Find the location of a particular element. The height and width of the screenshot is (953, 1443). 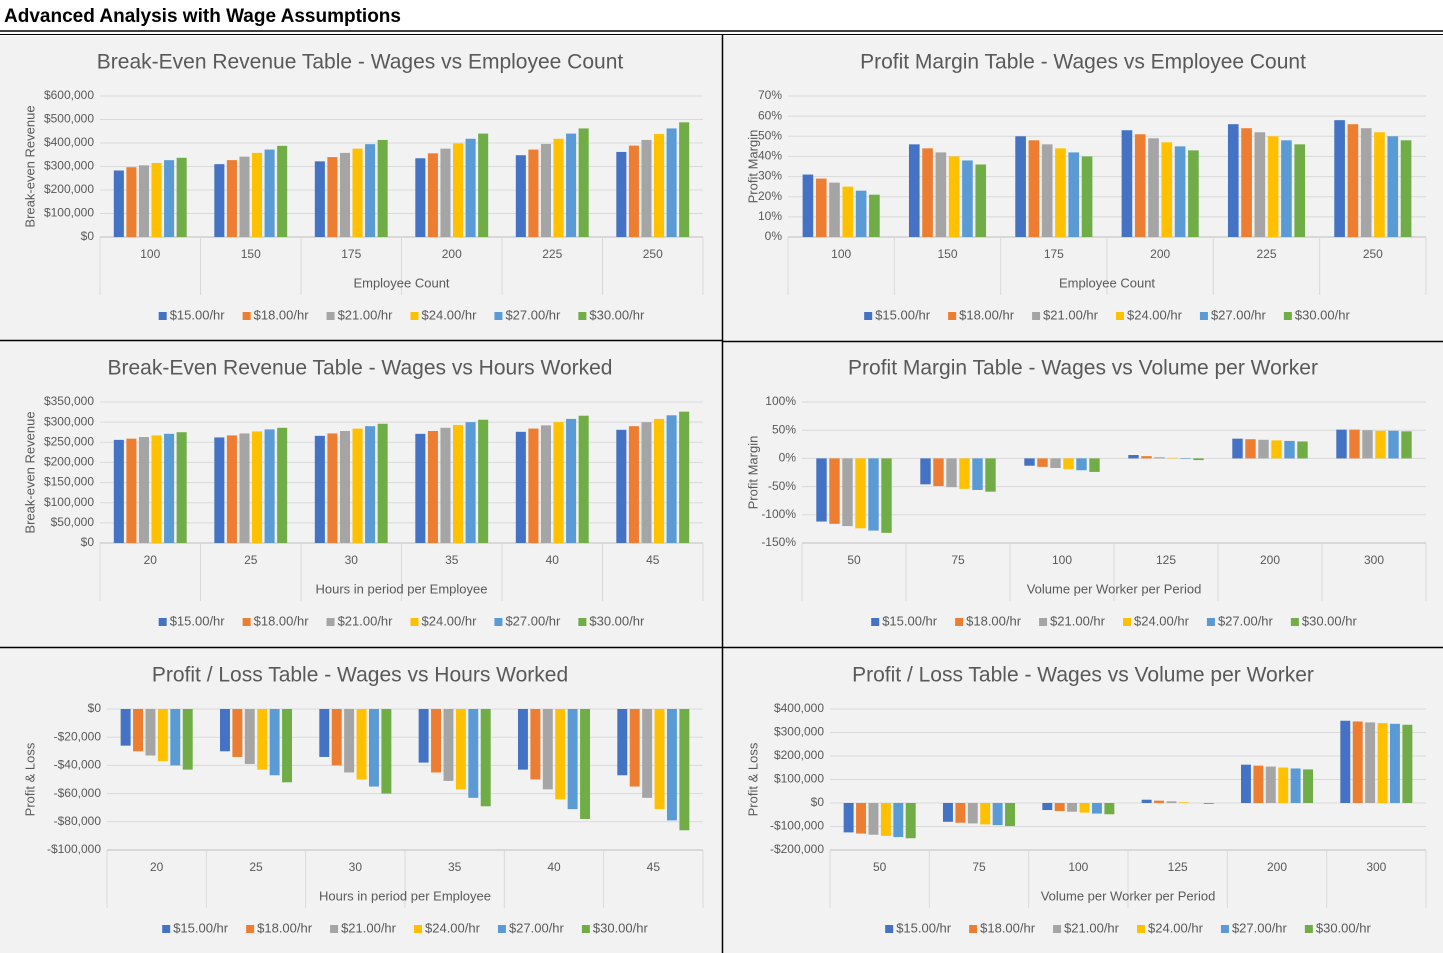

x-tick-label: 125 is located at coordinates (1166, 560).